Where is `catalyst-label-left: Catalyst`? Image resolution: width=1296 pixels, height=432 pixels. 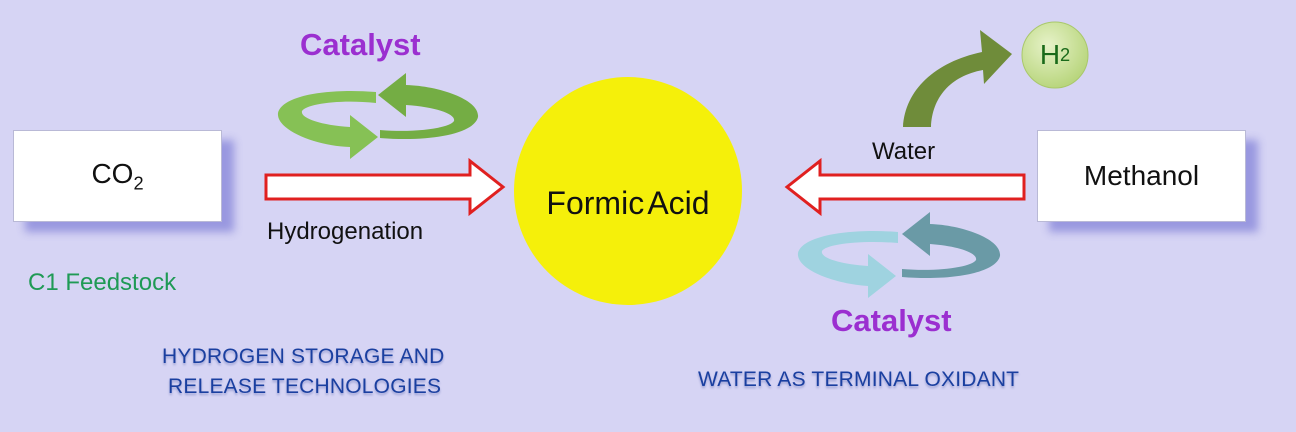 catalyst-label-left: Catalyst is located at coordinates (360, 44).